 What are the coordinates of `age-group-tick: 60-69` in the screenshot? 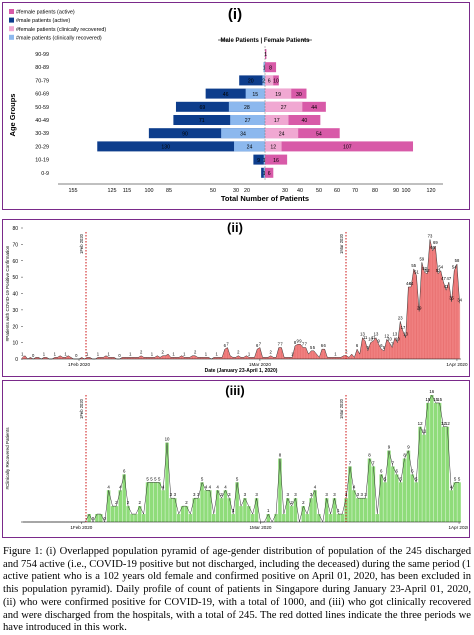 It's located at (42, 95).